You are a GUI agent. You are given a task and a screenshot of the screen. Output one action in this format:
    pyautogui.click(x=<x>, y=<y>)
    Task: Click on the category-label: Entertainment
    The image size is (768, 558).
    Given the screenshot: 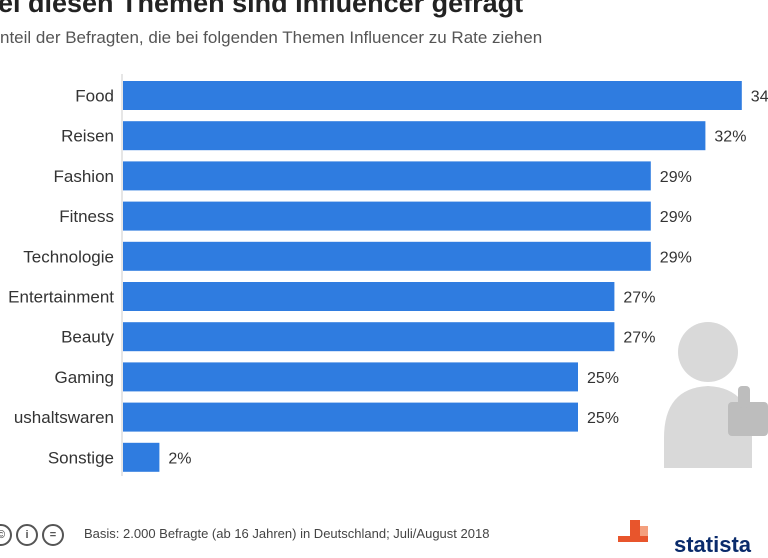 What is the action you would take?
    pyautogui.click(x=61, y=297)
    